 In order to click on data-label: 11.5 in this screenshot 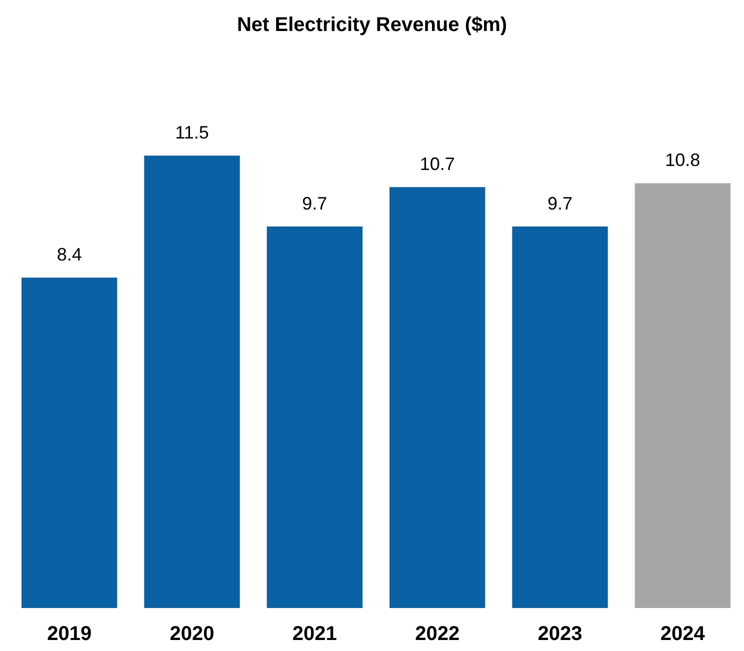, I will do `click(192, 132)`.